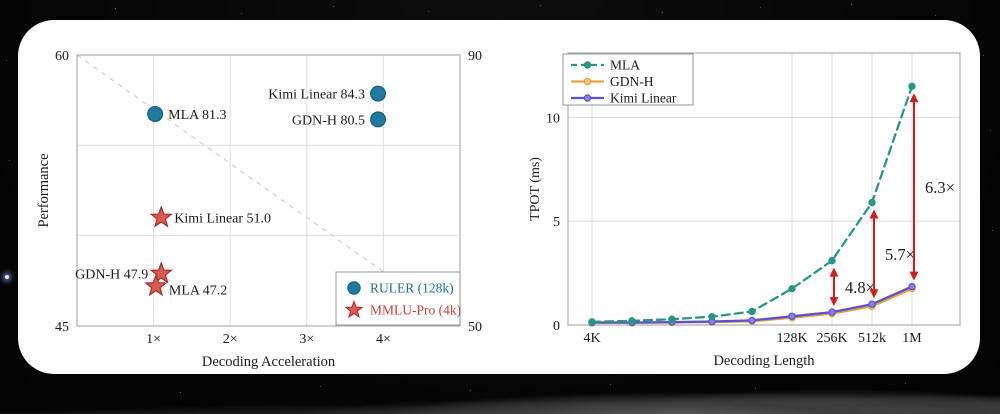 This screenshot has height=414, width=1000. What do you see at coordinates (591, 338) in the screenshot?
I see `x-tick-label: 4K` at bounding box center [591, 338].